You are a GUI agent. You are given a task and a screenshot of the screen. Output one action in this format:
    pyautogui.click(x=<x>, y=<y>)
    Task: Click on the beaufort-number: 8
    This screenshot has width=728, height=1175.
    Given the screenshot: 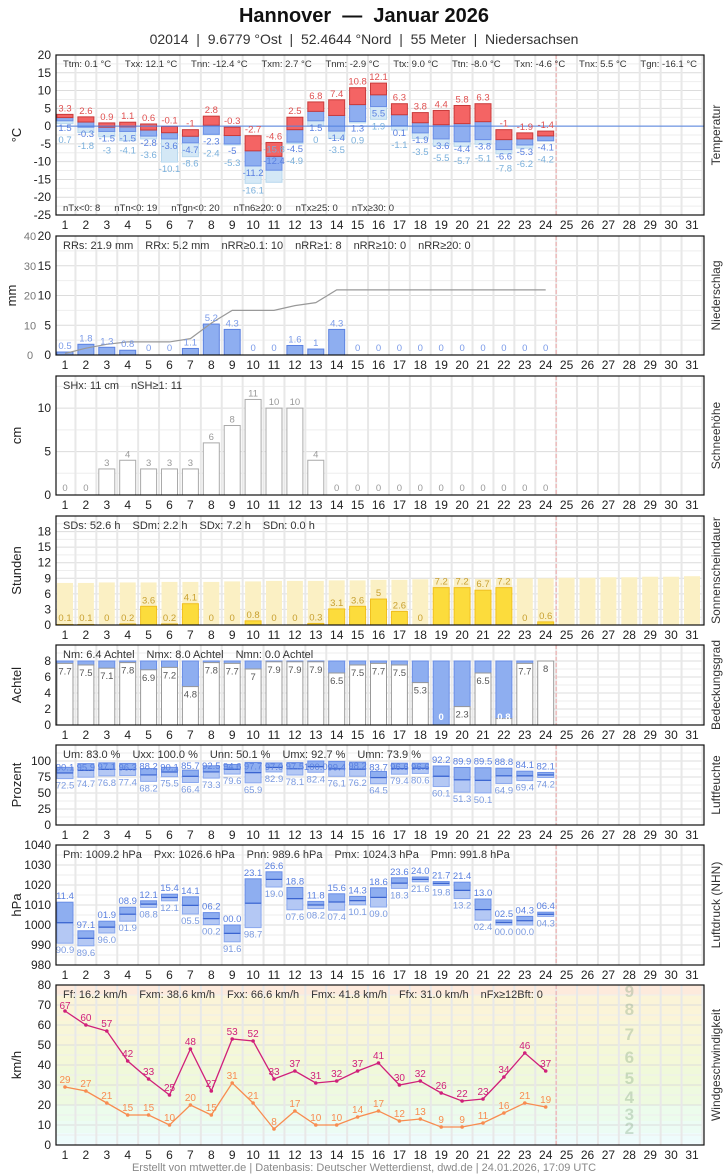 What is the action you would take?
    pyautogui.click(x=629, y=1009)
    